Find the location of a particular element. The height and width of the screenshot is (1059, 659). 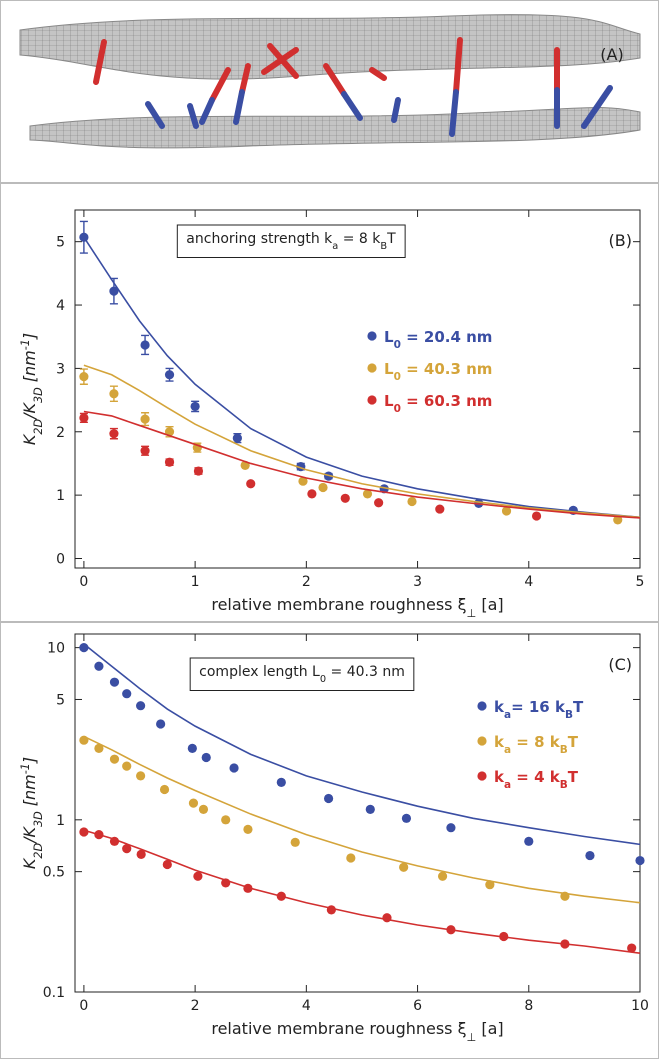

rods is located at coordinates (353, 87).